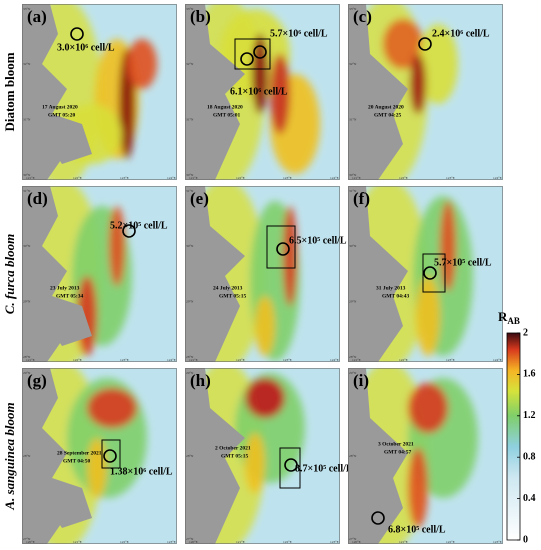 This screenshot has width=541, height=550. I want to click on concentration: 1.38×10⁶ cell/L, so click(141, 471).